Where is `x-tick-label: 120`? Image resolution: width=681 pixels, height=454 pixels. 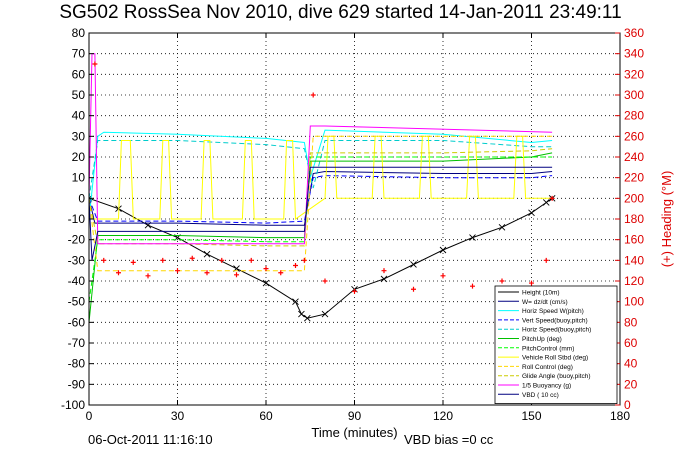
x-tick-label: 120 is located at coordinates (443, 416).